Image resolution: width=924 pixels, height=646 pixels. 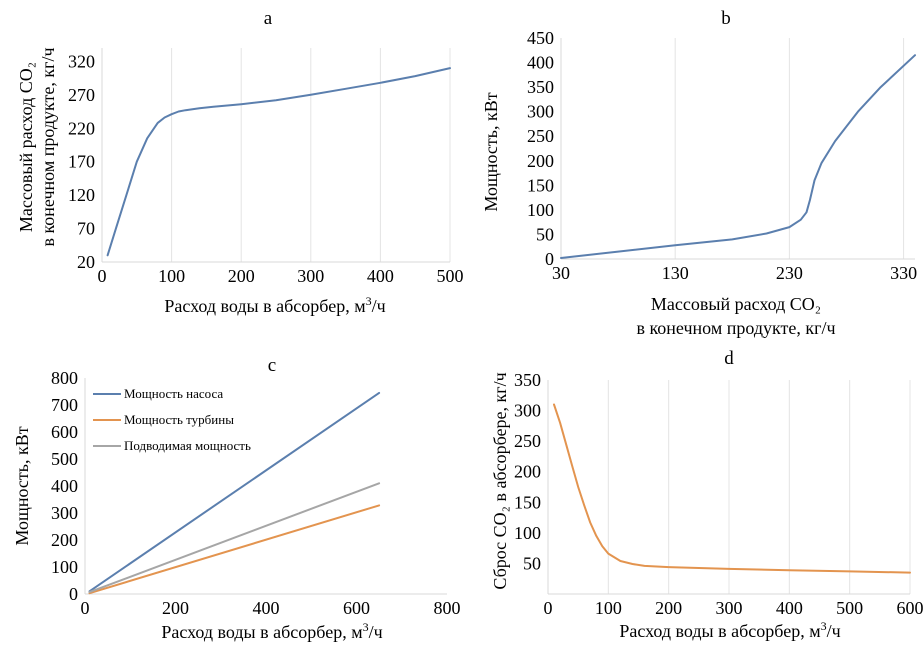 I want to click on panel-a-title: a, so click(x=268, y=18).